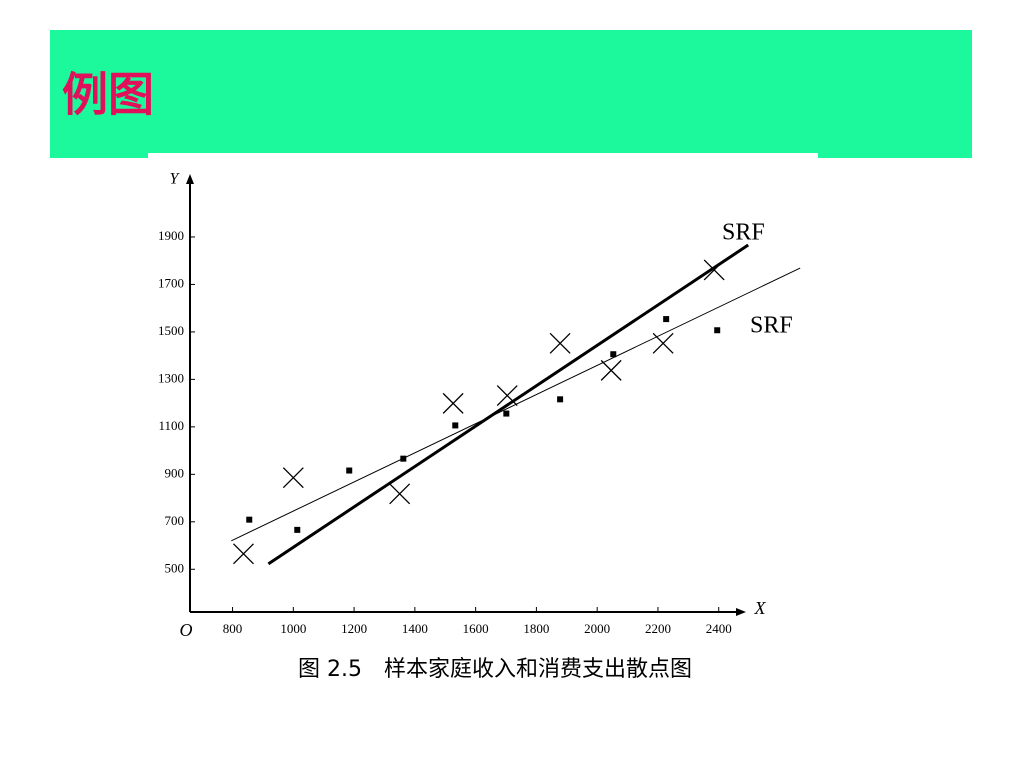 The height and width of the screenshot is (768, 1024). What do you see at coordinates (175, 520) in the screenshot?
I see `y-tick-label: 700` at bounding box center [175, 520].